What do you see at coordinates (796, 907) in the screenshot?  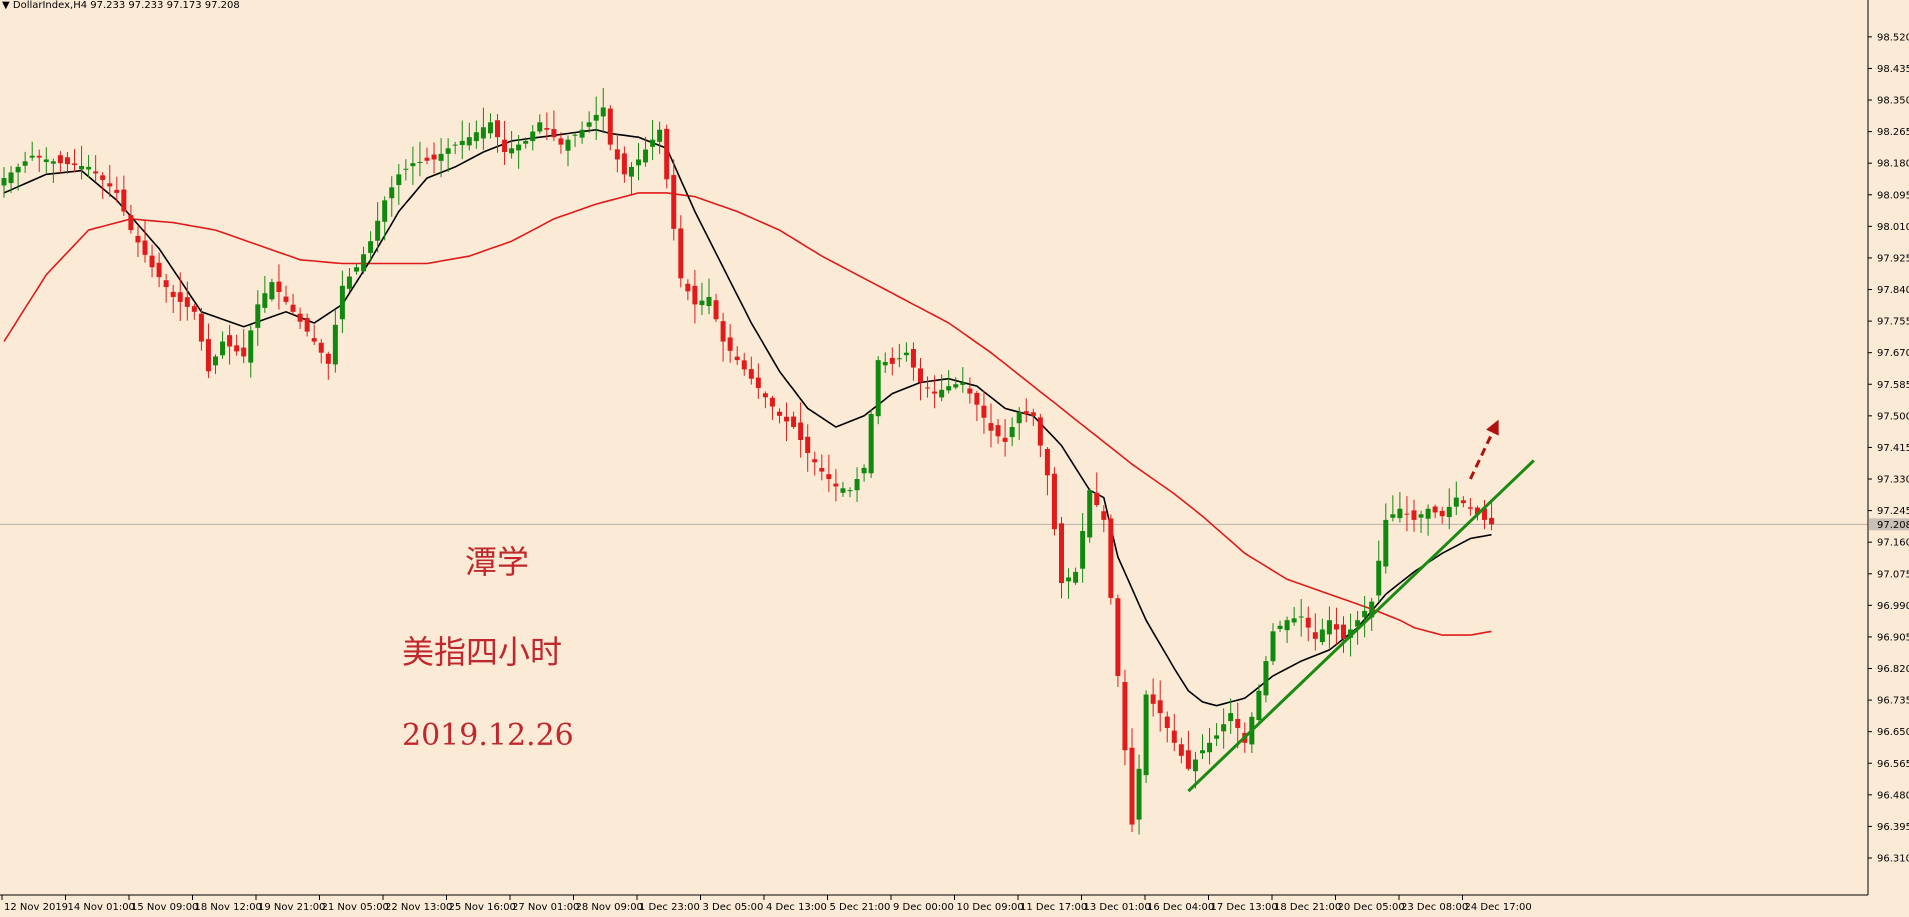 I see `time-tick-label: 4 Dec 13:00` at bounding box center [796, 907].